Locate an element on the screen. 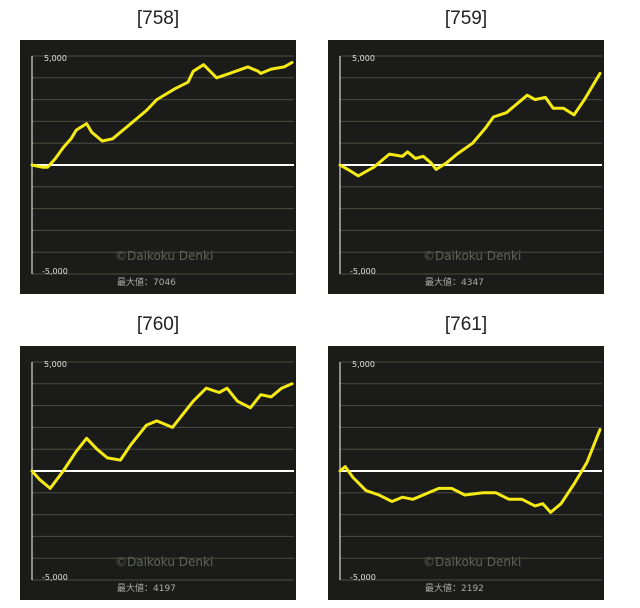  chart-title: [758] is located at coordinates (158, 18).